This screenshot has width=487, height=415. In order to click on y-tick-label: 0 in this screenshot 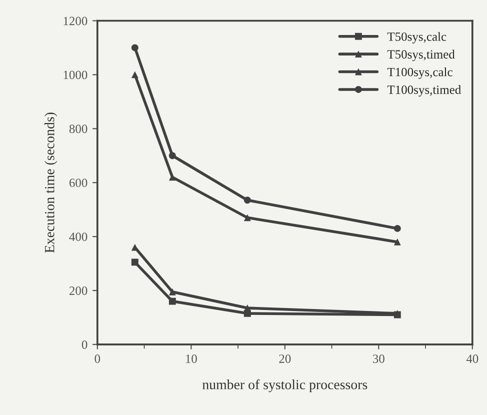, I will do `click(85, 344)`.